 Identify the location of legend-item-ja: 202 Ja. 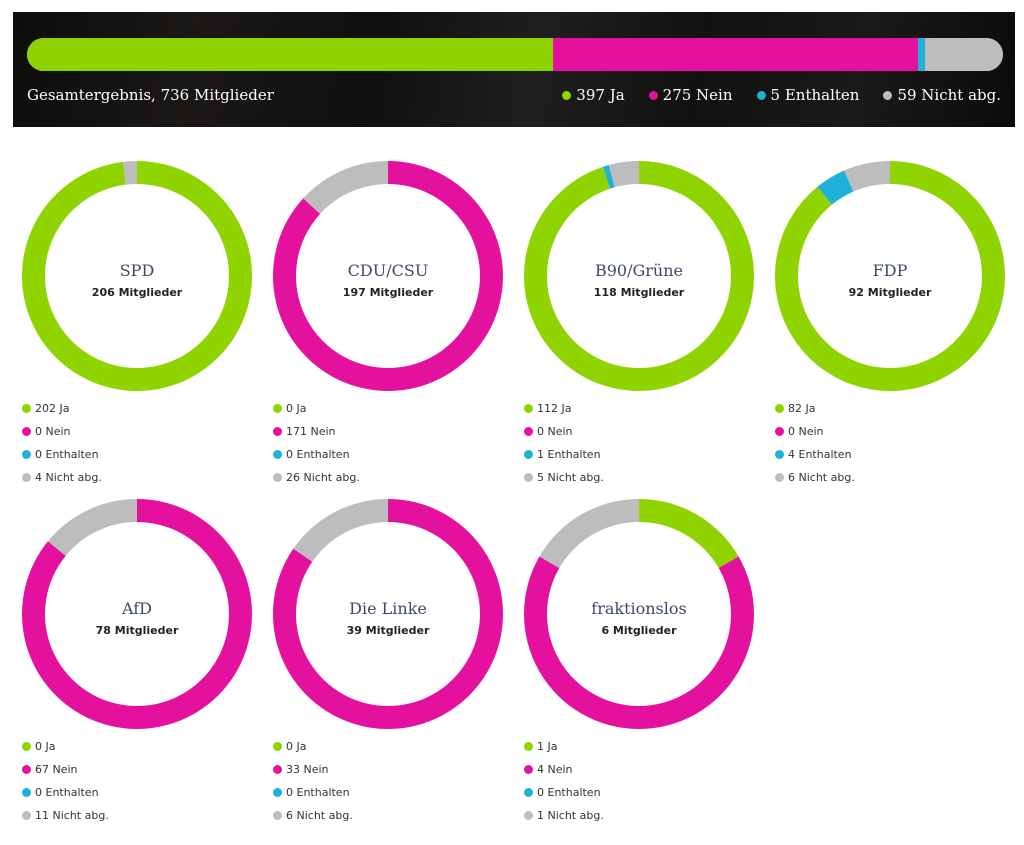
(62, 408).